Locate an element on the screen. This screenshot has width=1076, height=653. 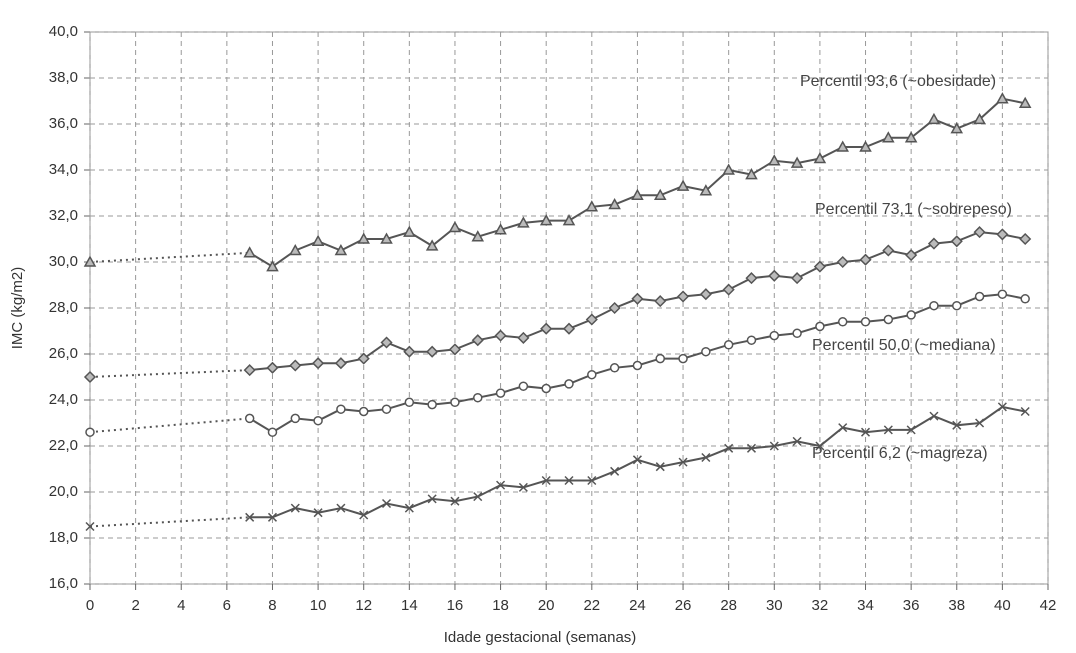
x-tick-label: 24 is located at coordinates (637, 605).